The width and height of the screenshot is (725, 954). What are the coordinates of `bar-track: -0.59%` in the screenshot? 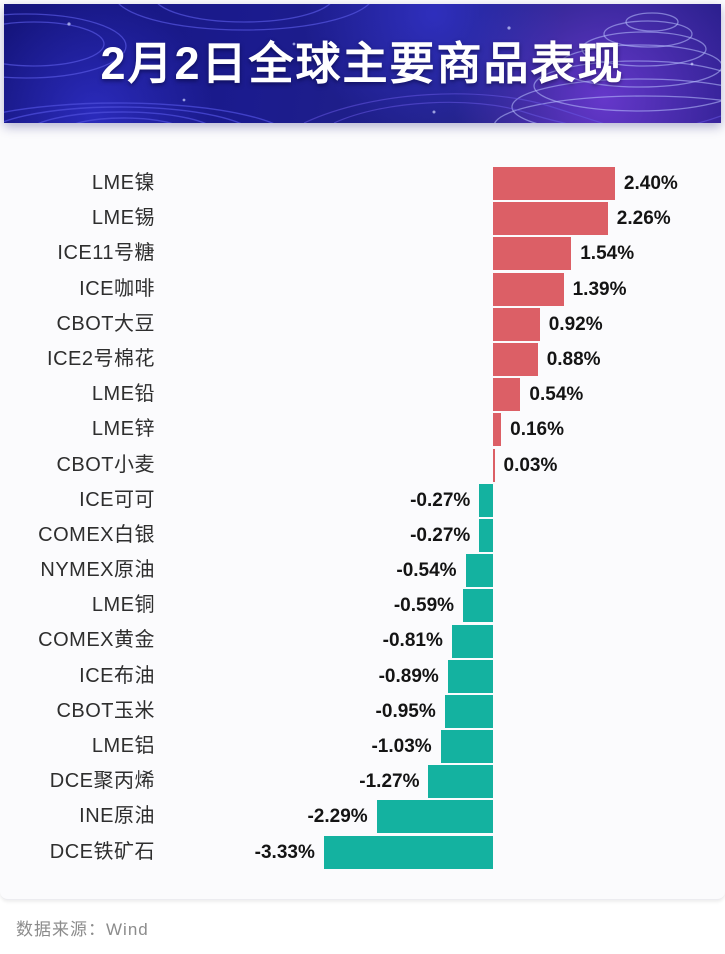 It's located at (442, 605).